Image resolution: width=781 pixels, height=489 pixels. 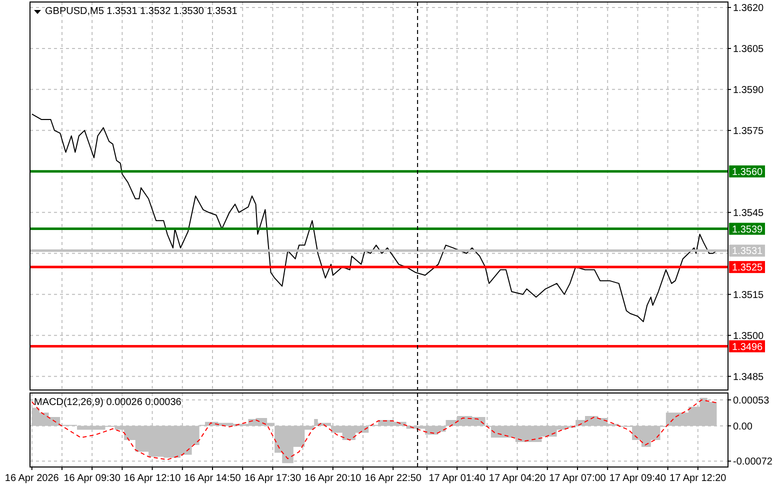 What do you see at coordinates (213, 478) in the screenshot?
I see `x-tick-label: 16 Apr 14:50` at bounding box center [213, 478].